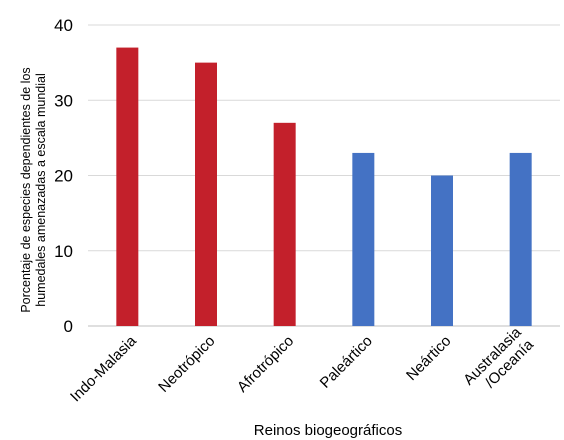 Image resolution: width=564 pixels, height=440 pixels. I want to click on bar-paleártico, so click(363, 239).